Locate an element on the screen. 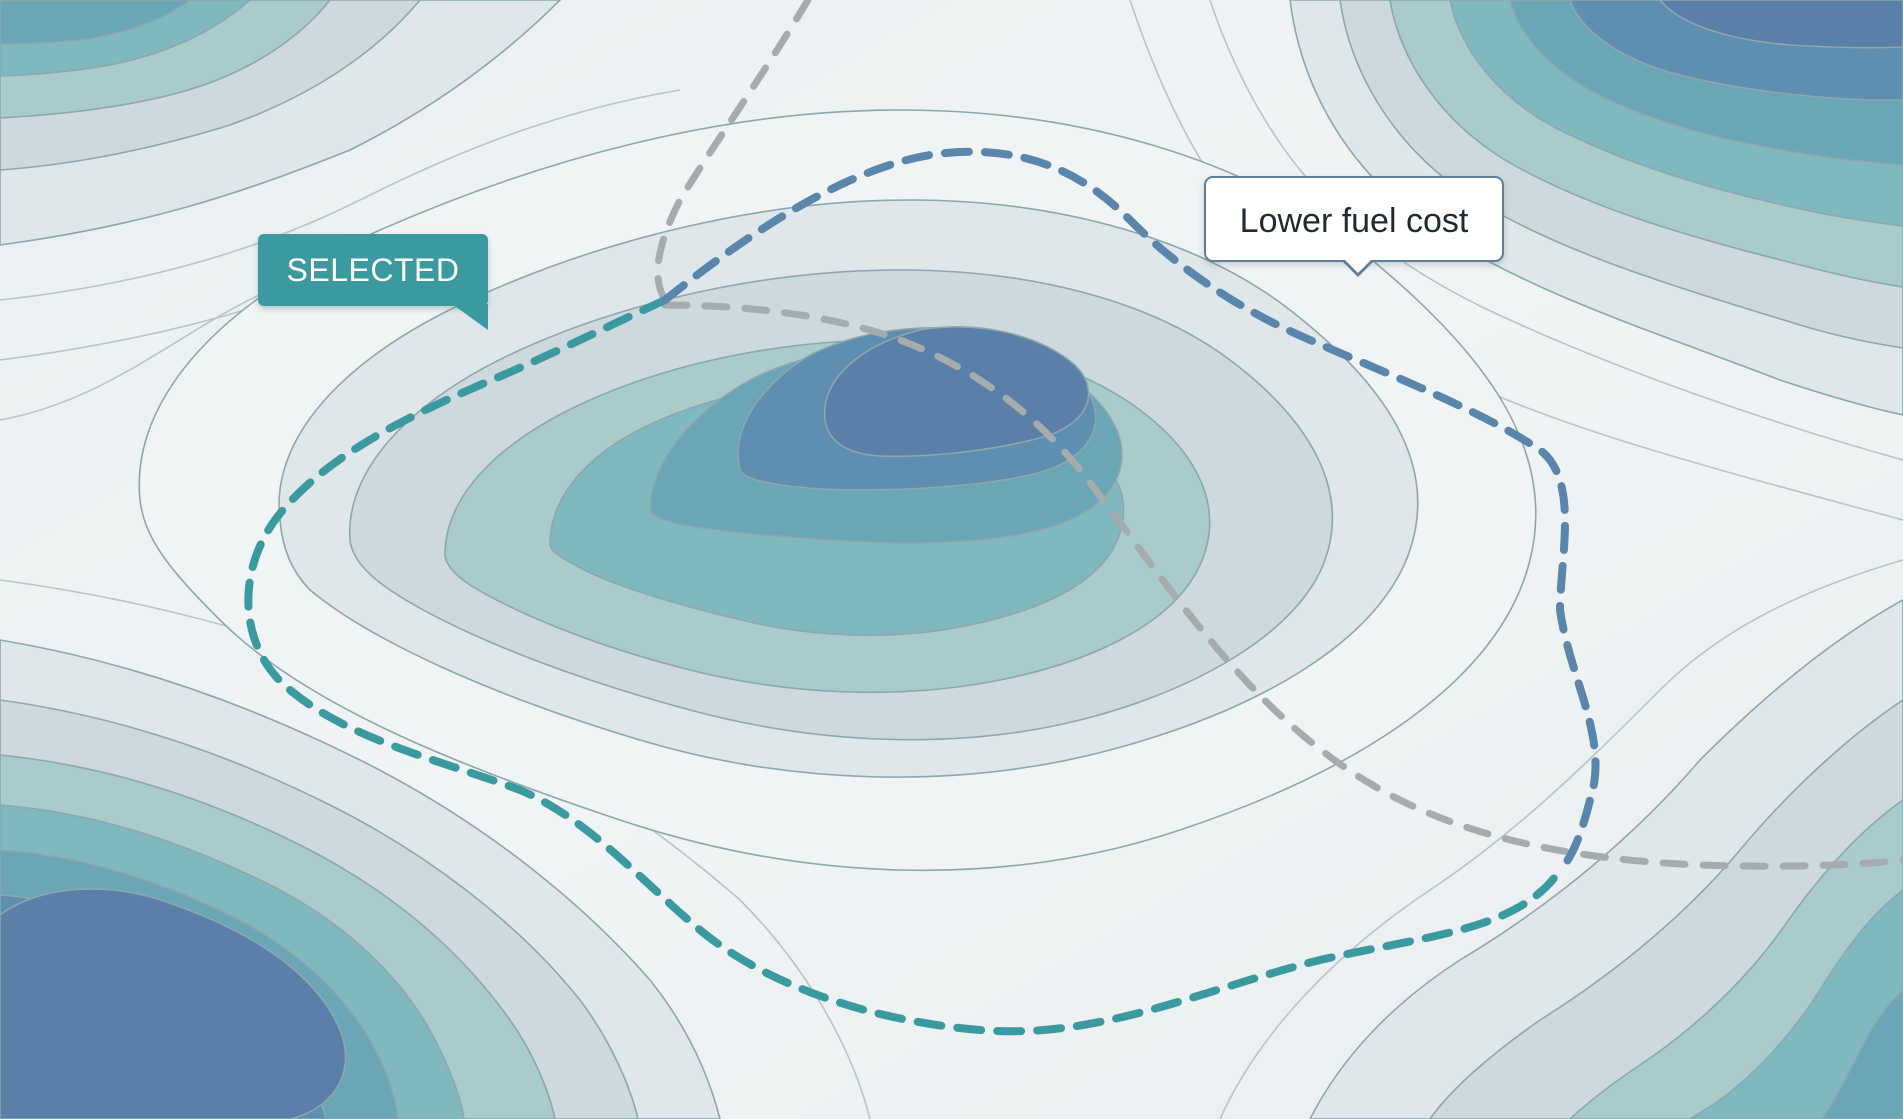  contour-basin-top-left is located at coordinates (281, 123).